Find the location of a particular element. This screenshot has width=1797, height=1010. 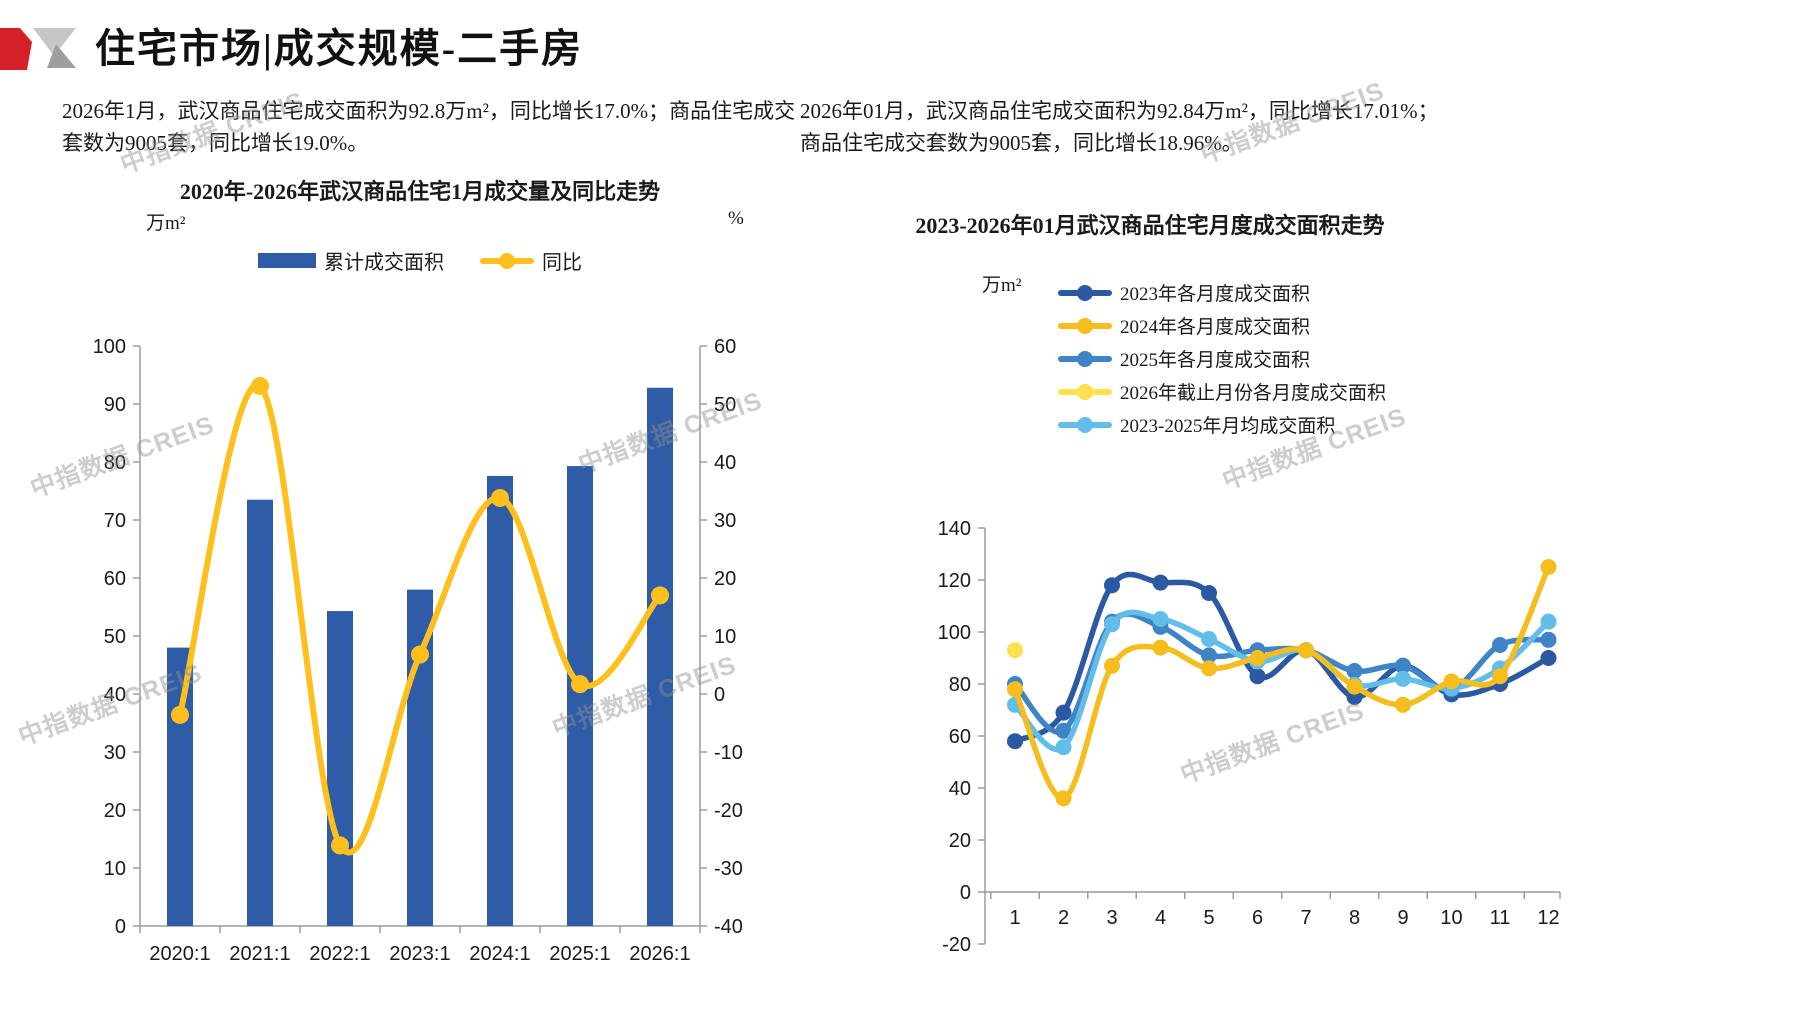

left-axis-tick-label: 90 is located at coordinates (115, 405).